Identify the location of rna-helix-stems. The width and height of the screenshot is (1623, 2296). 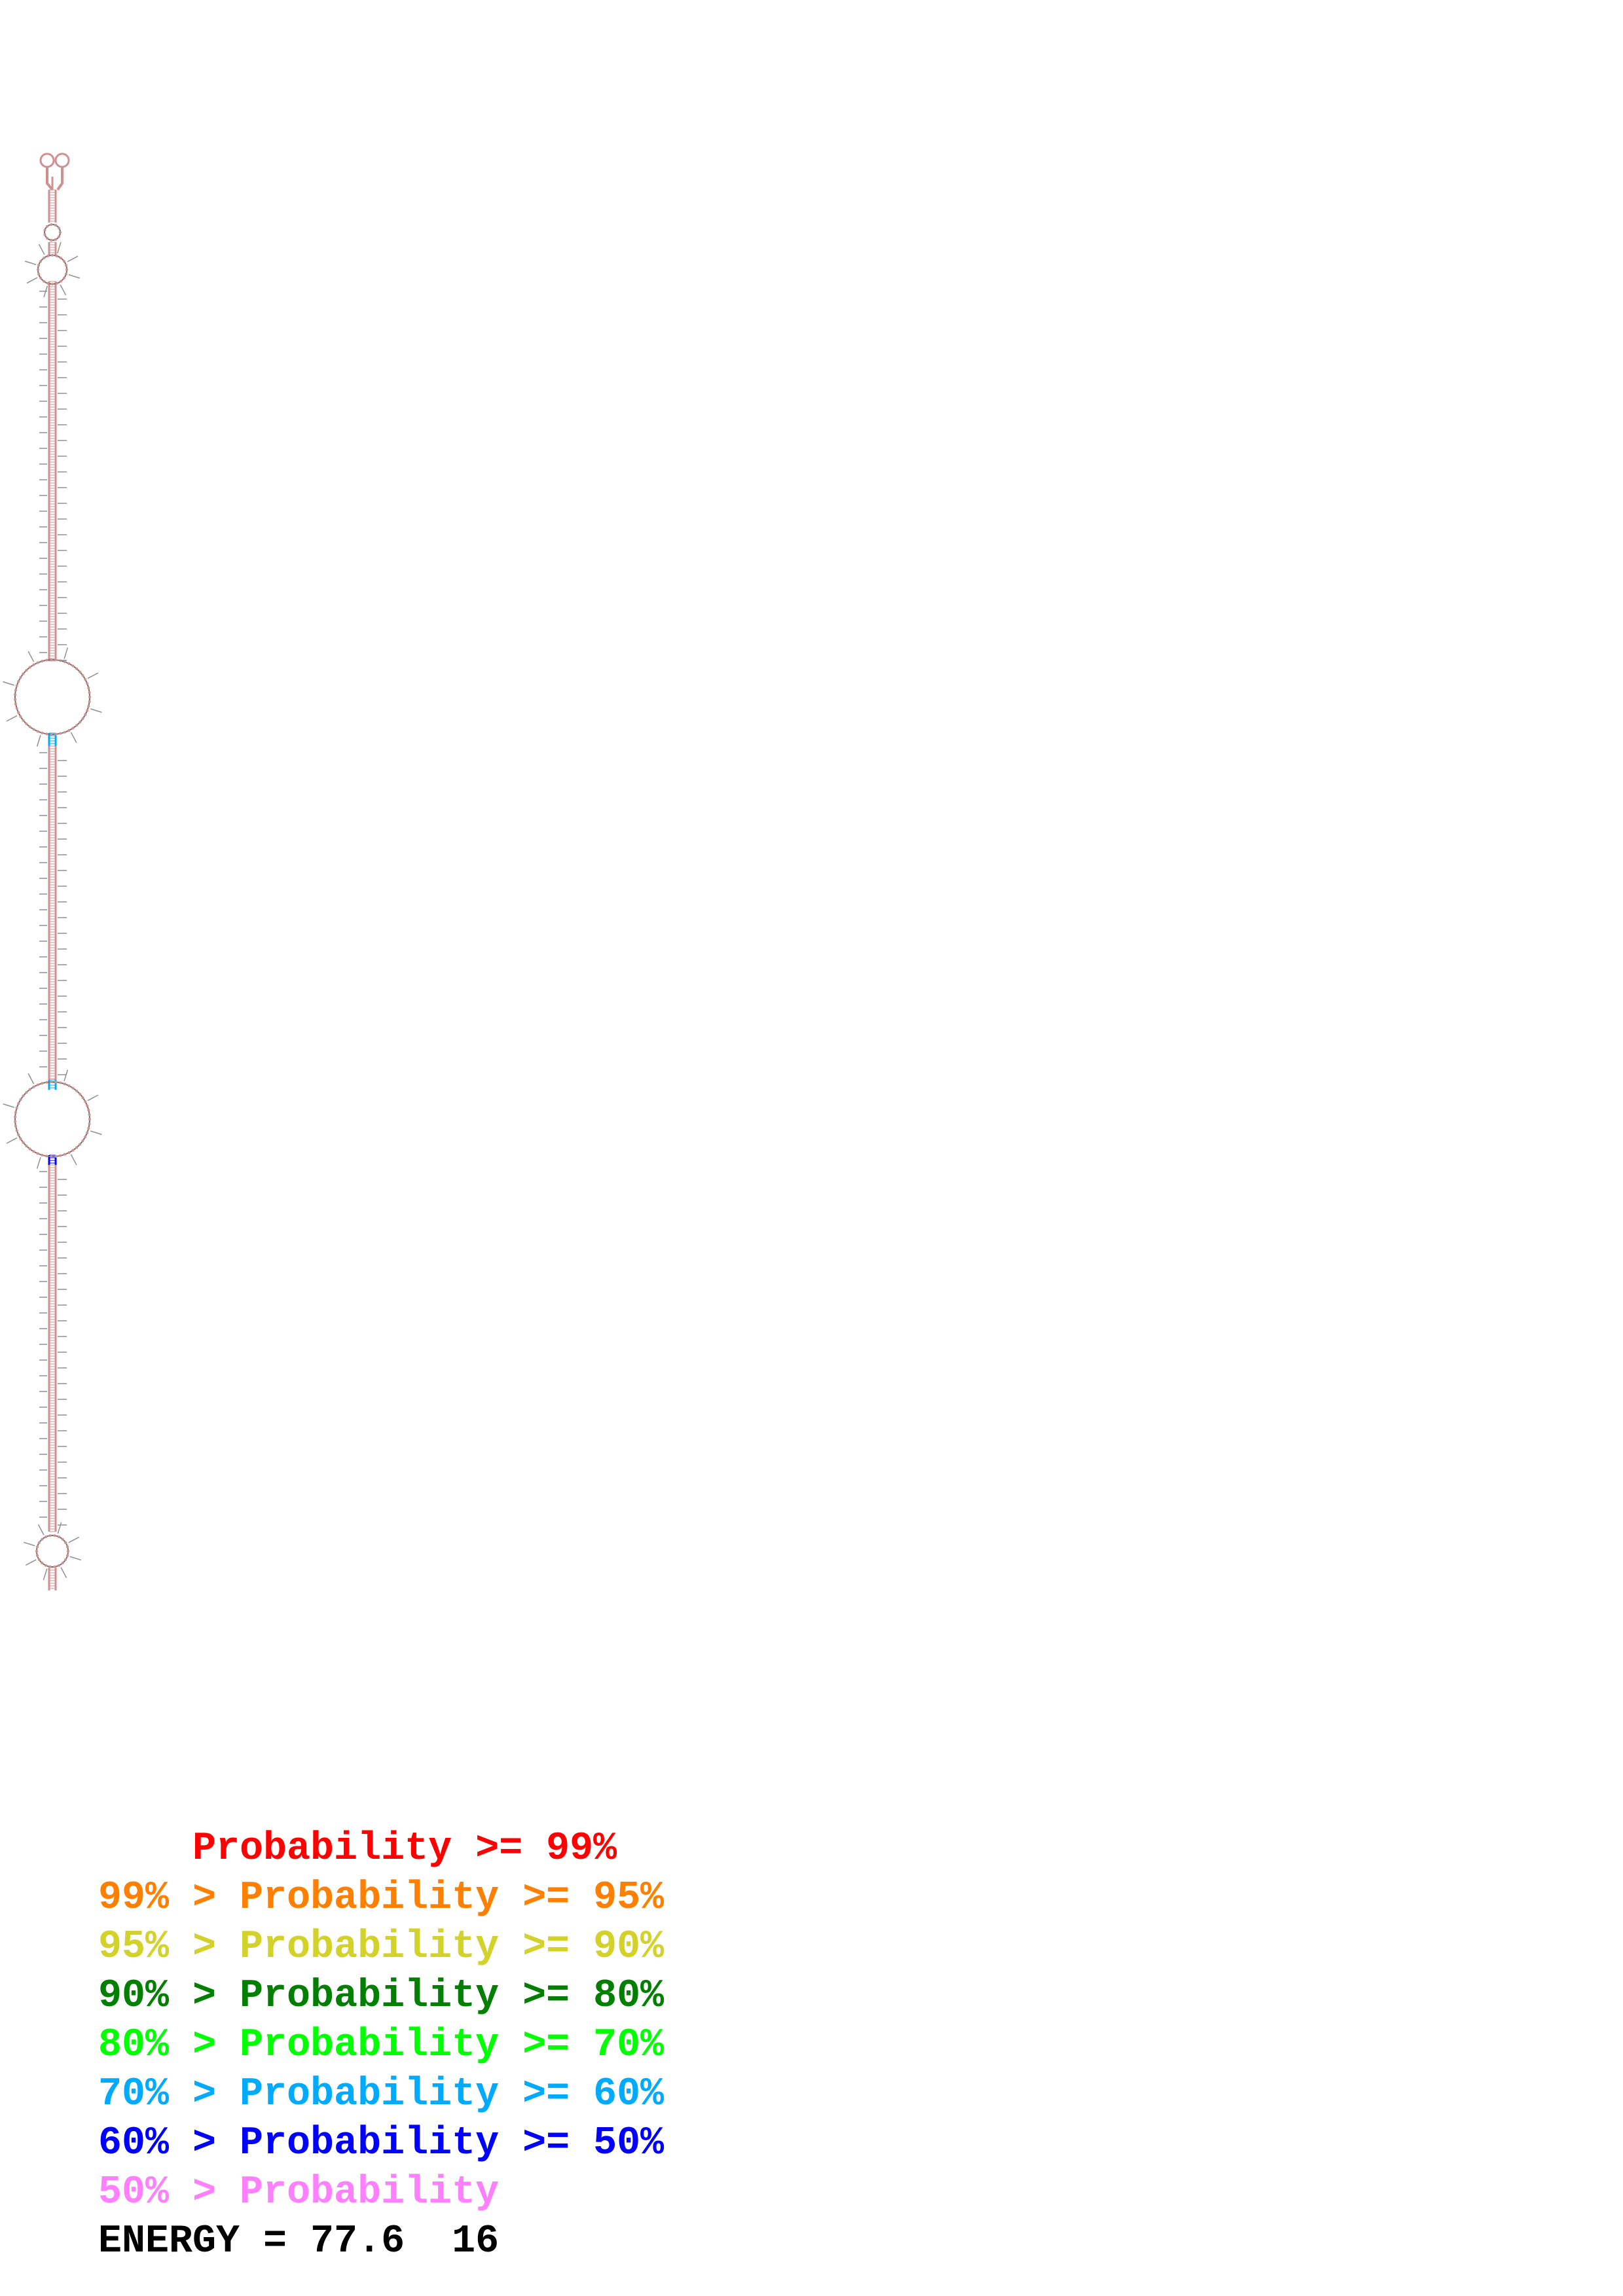
(55, 878).